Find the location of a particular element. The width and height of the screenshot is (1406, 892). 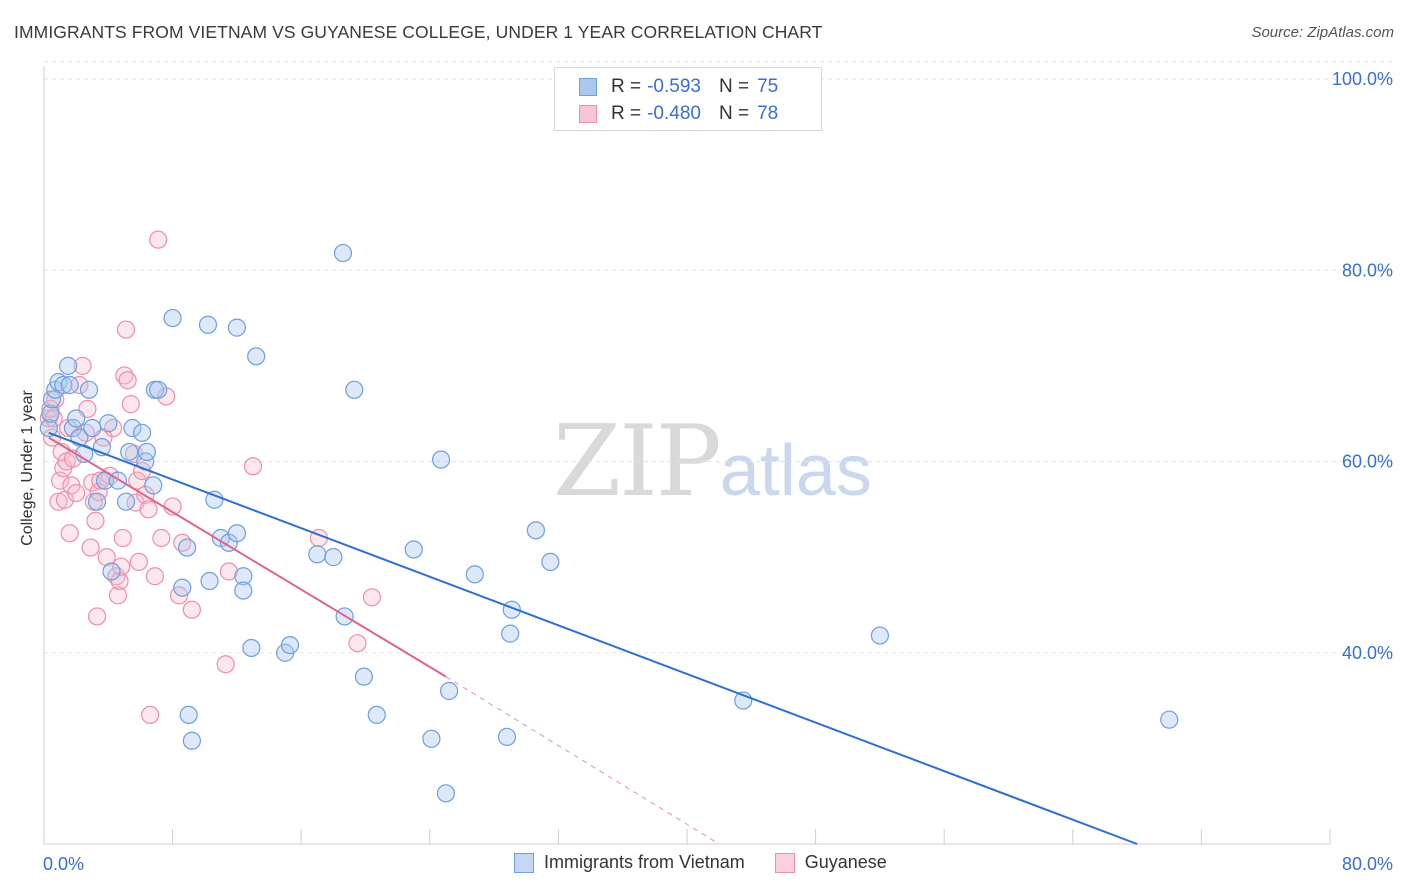

guyanese-trend-line is located at coordinates (247, 557).